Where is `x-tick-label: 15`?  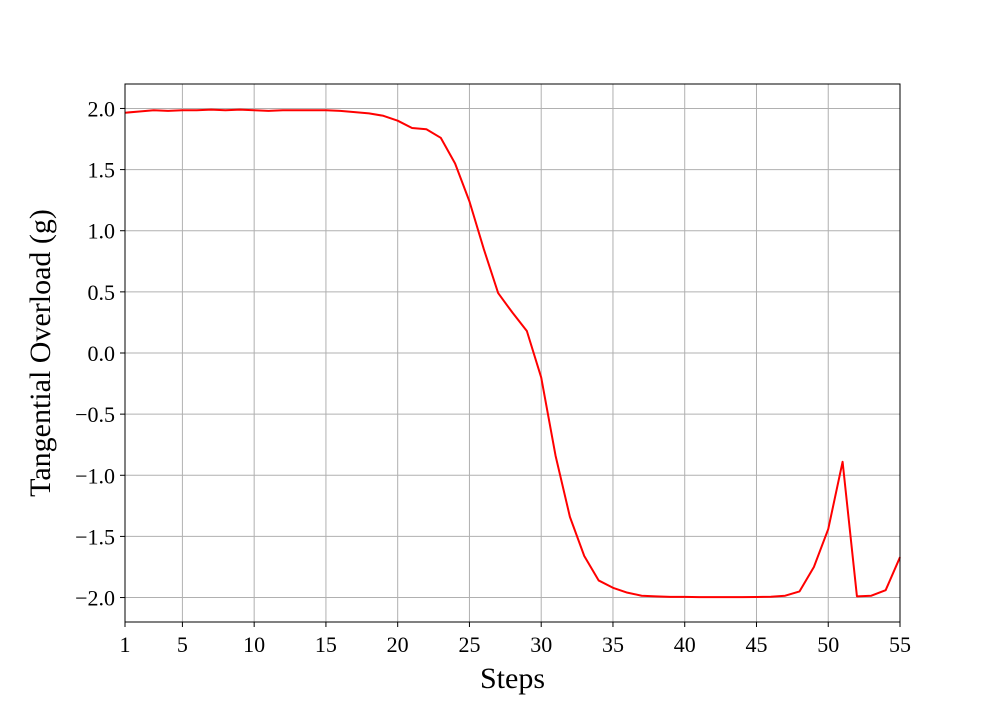
x-tick-label: 15 is located at coordinates (326, 644).